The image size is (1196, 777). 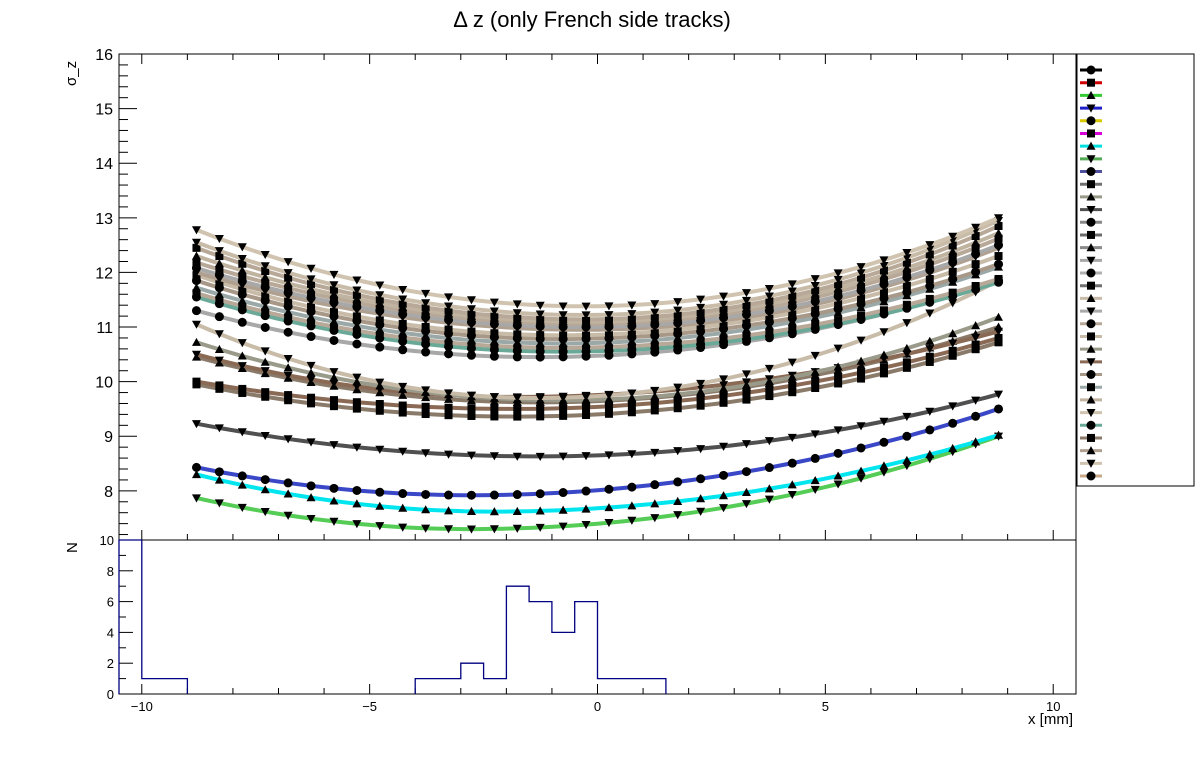 I want to click on y-tick-label: 12, so click(x=104, y=273).